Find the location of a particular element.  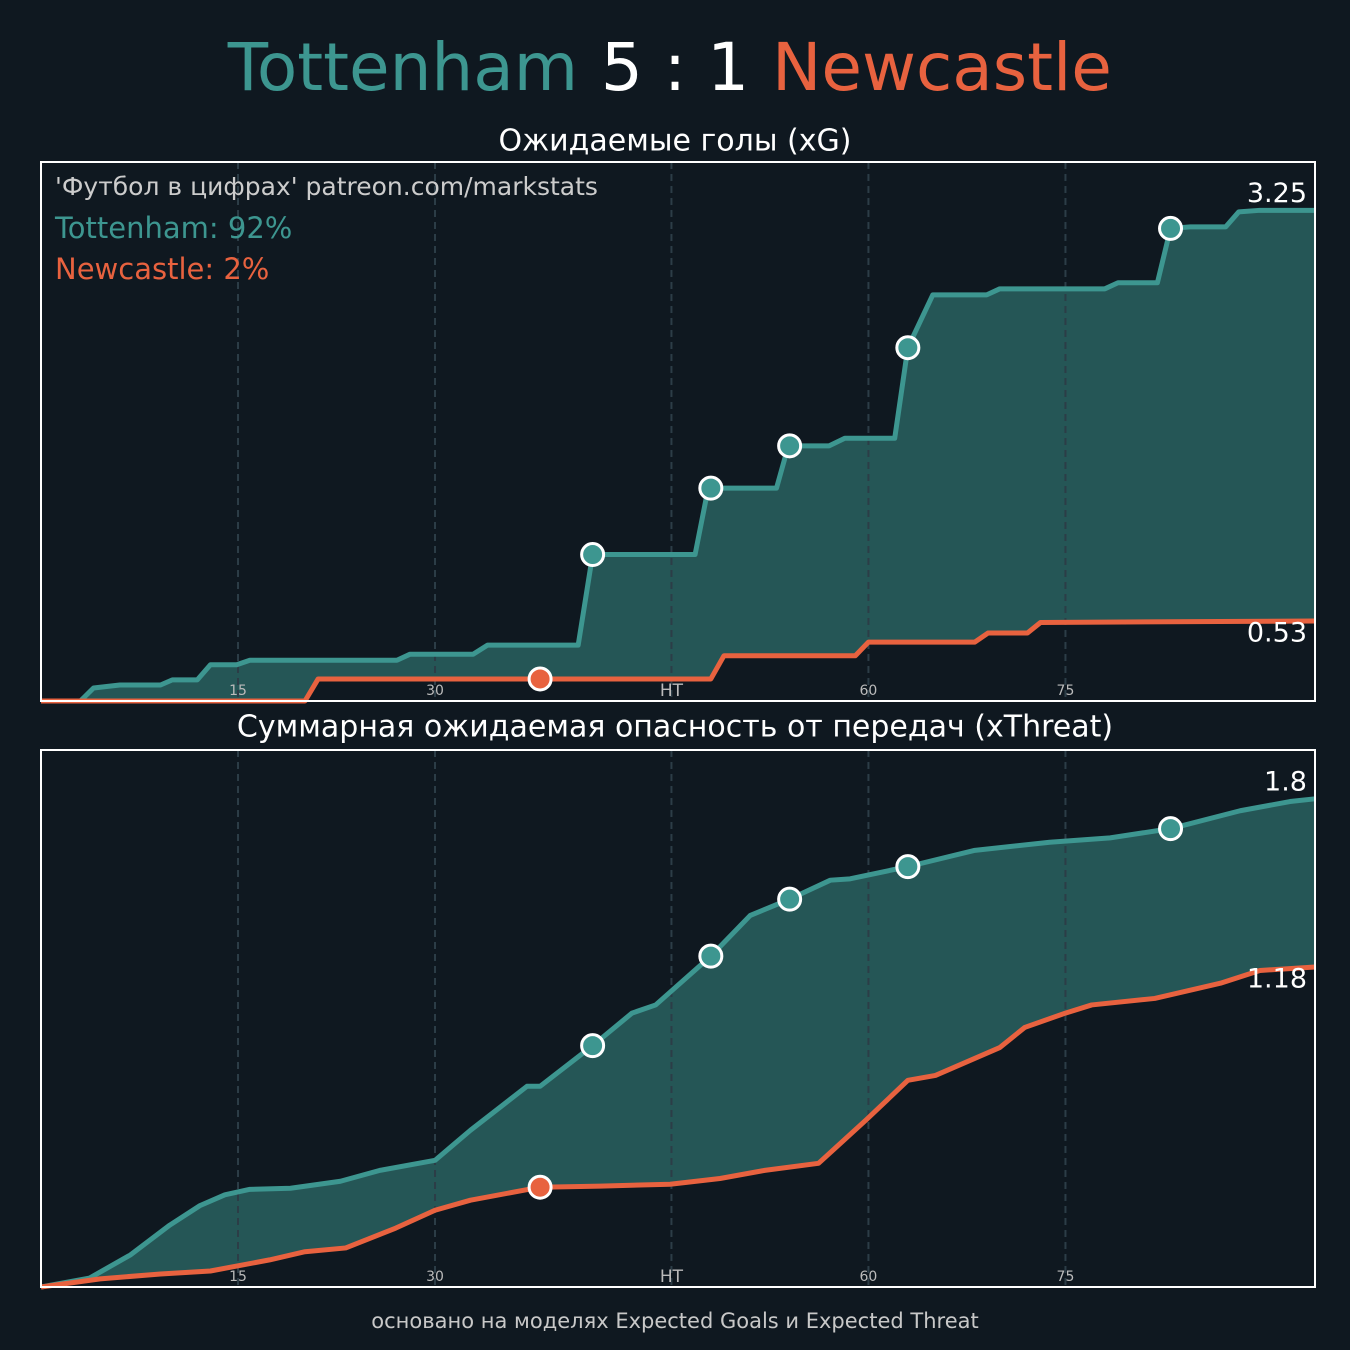

score: 5 : 1 is located at coordinates (675, 67).